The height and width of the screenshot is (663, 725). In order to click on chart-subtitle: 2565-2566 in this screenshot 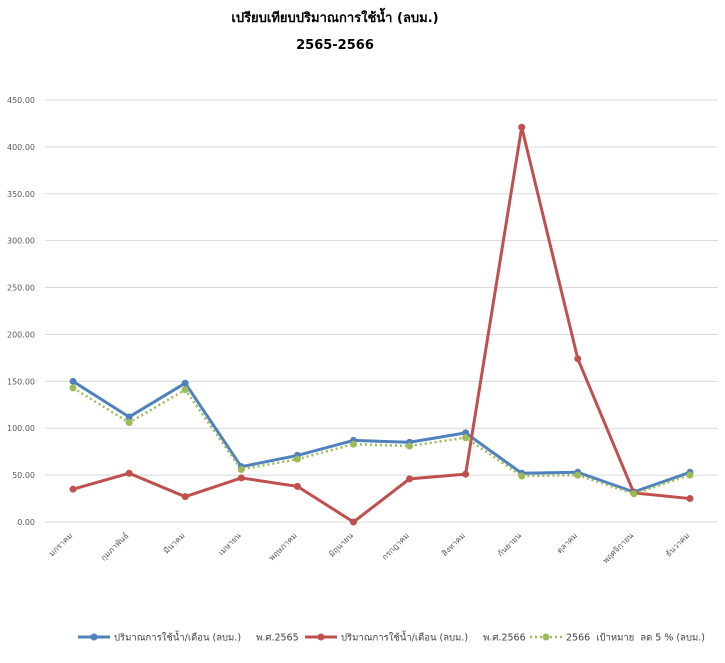, I will do `click(335, 45)`.